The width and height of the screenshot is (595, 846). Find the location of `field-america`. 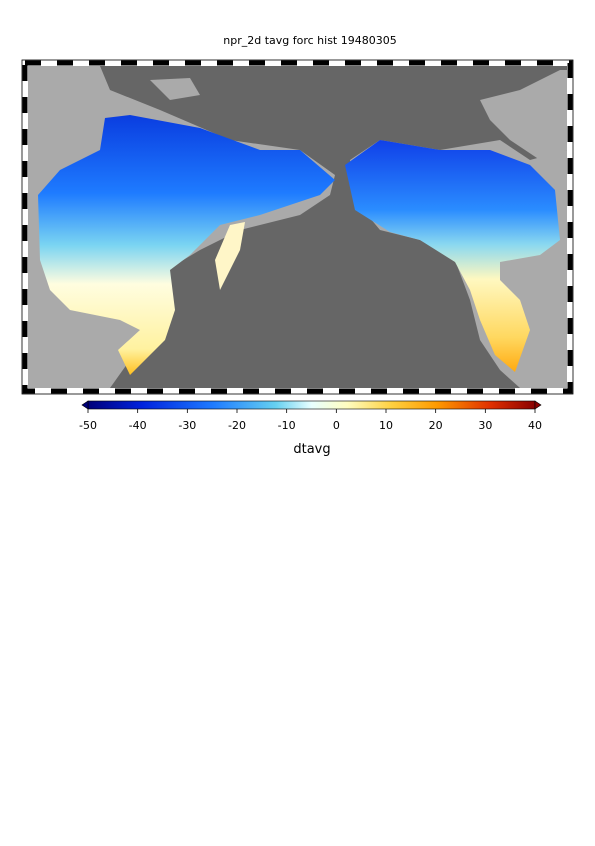

field-america is located at coordinates (452, 256).